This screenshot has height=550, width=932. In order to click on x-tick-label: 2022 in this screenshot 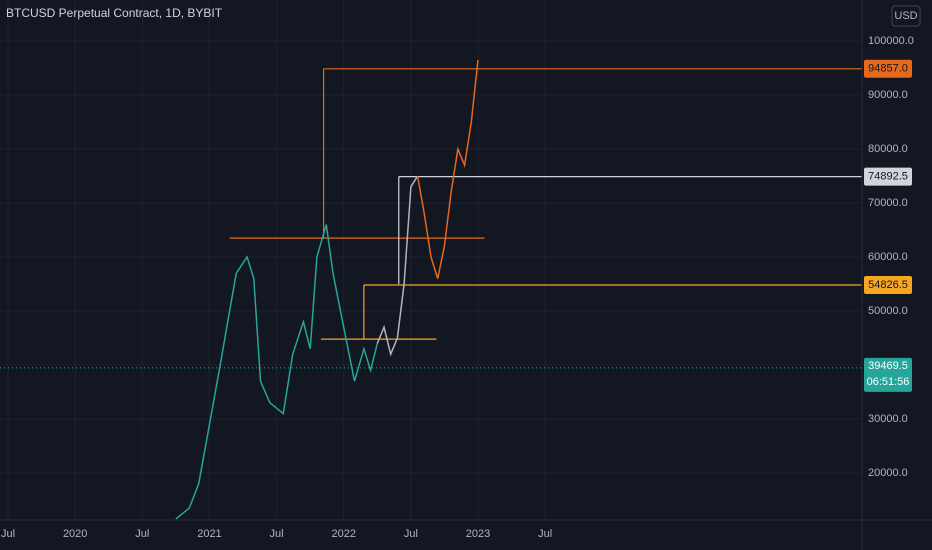, I will do `click(343, 534)`.